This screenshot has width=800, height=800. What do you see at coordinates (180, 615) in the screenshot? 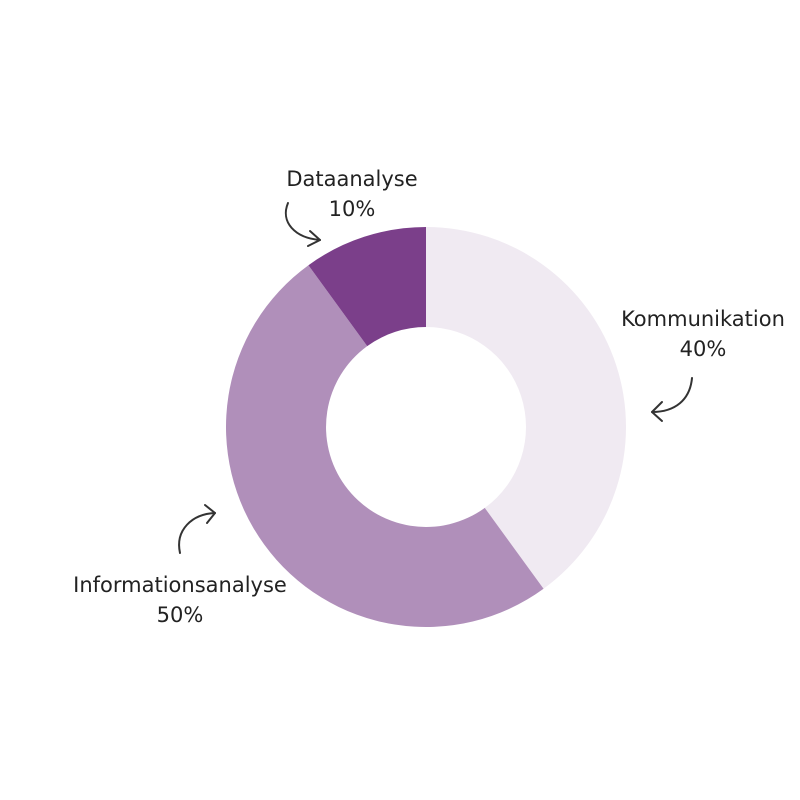
I see `value-label: 50%` at bounding box center [180, 615].